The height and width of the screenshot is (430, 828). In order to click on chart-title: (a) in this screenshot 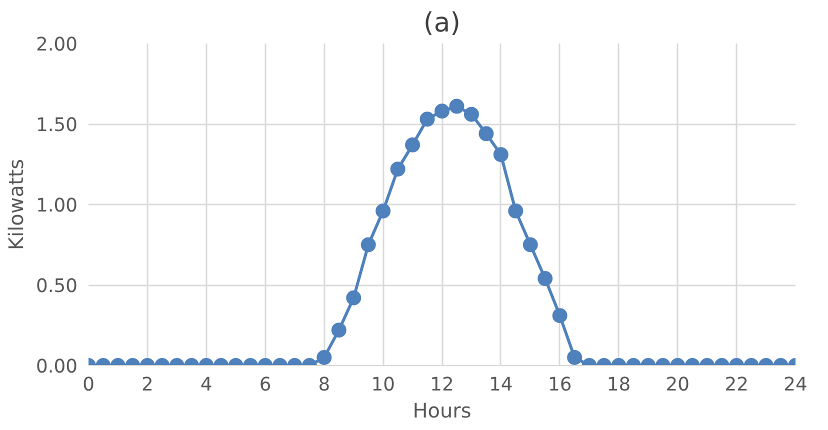, I will do `click(442, 23)`.